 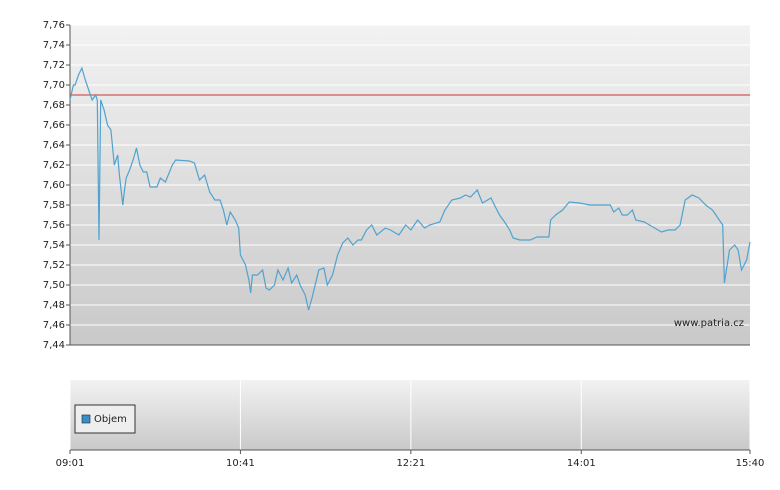 I want to click on x-tick-label: 14:01, so click(x=581, y=463).